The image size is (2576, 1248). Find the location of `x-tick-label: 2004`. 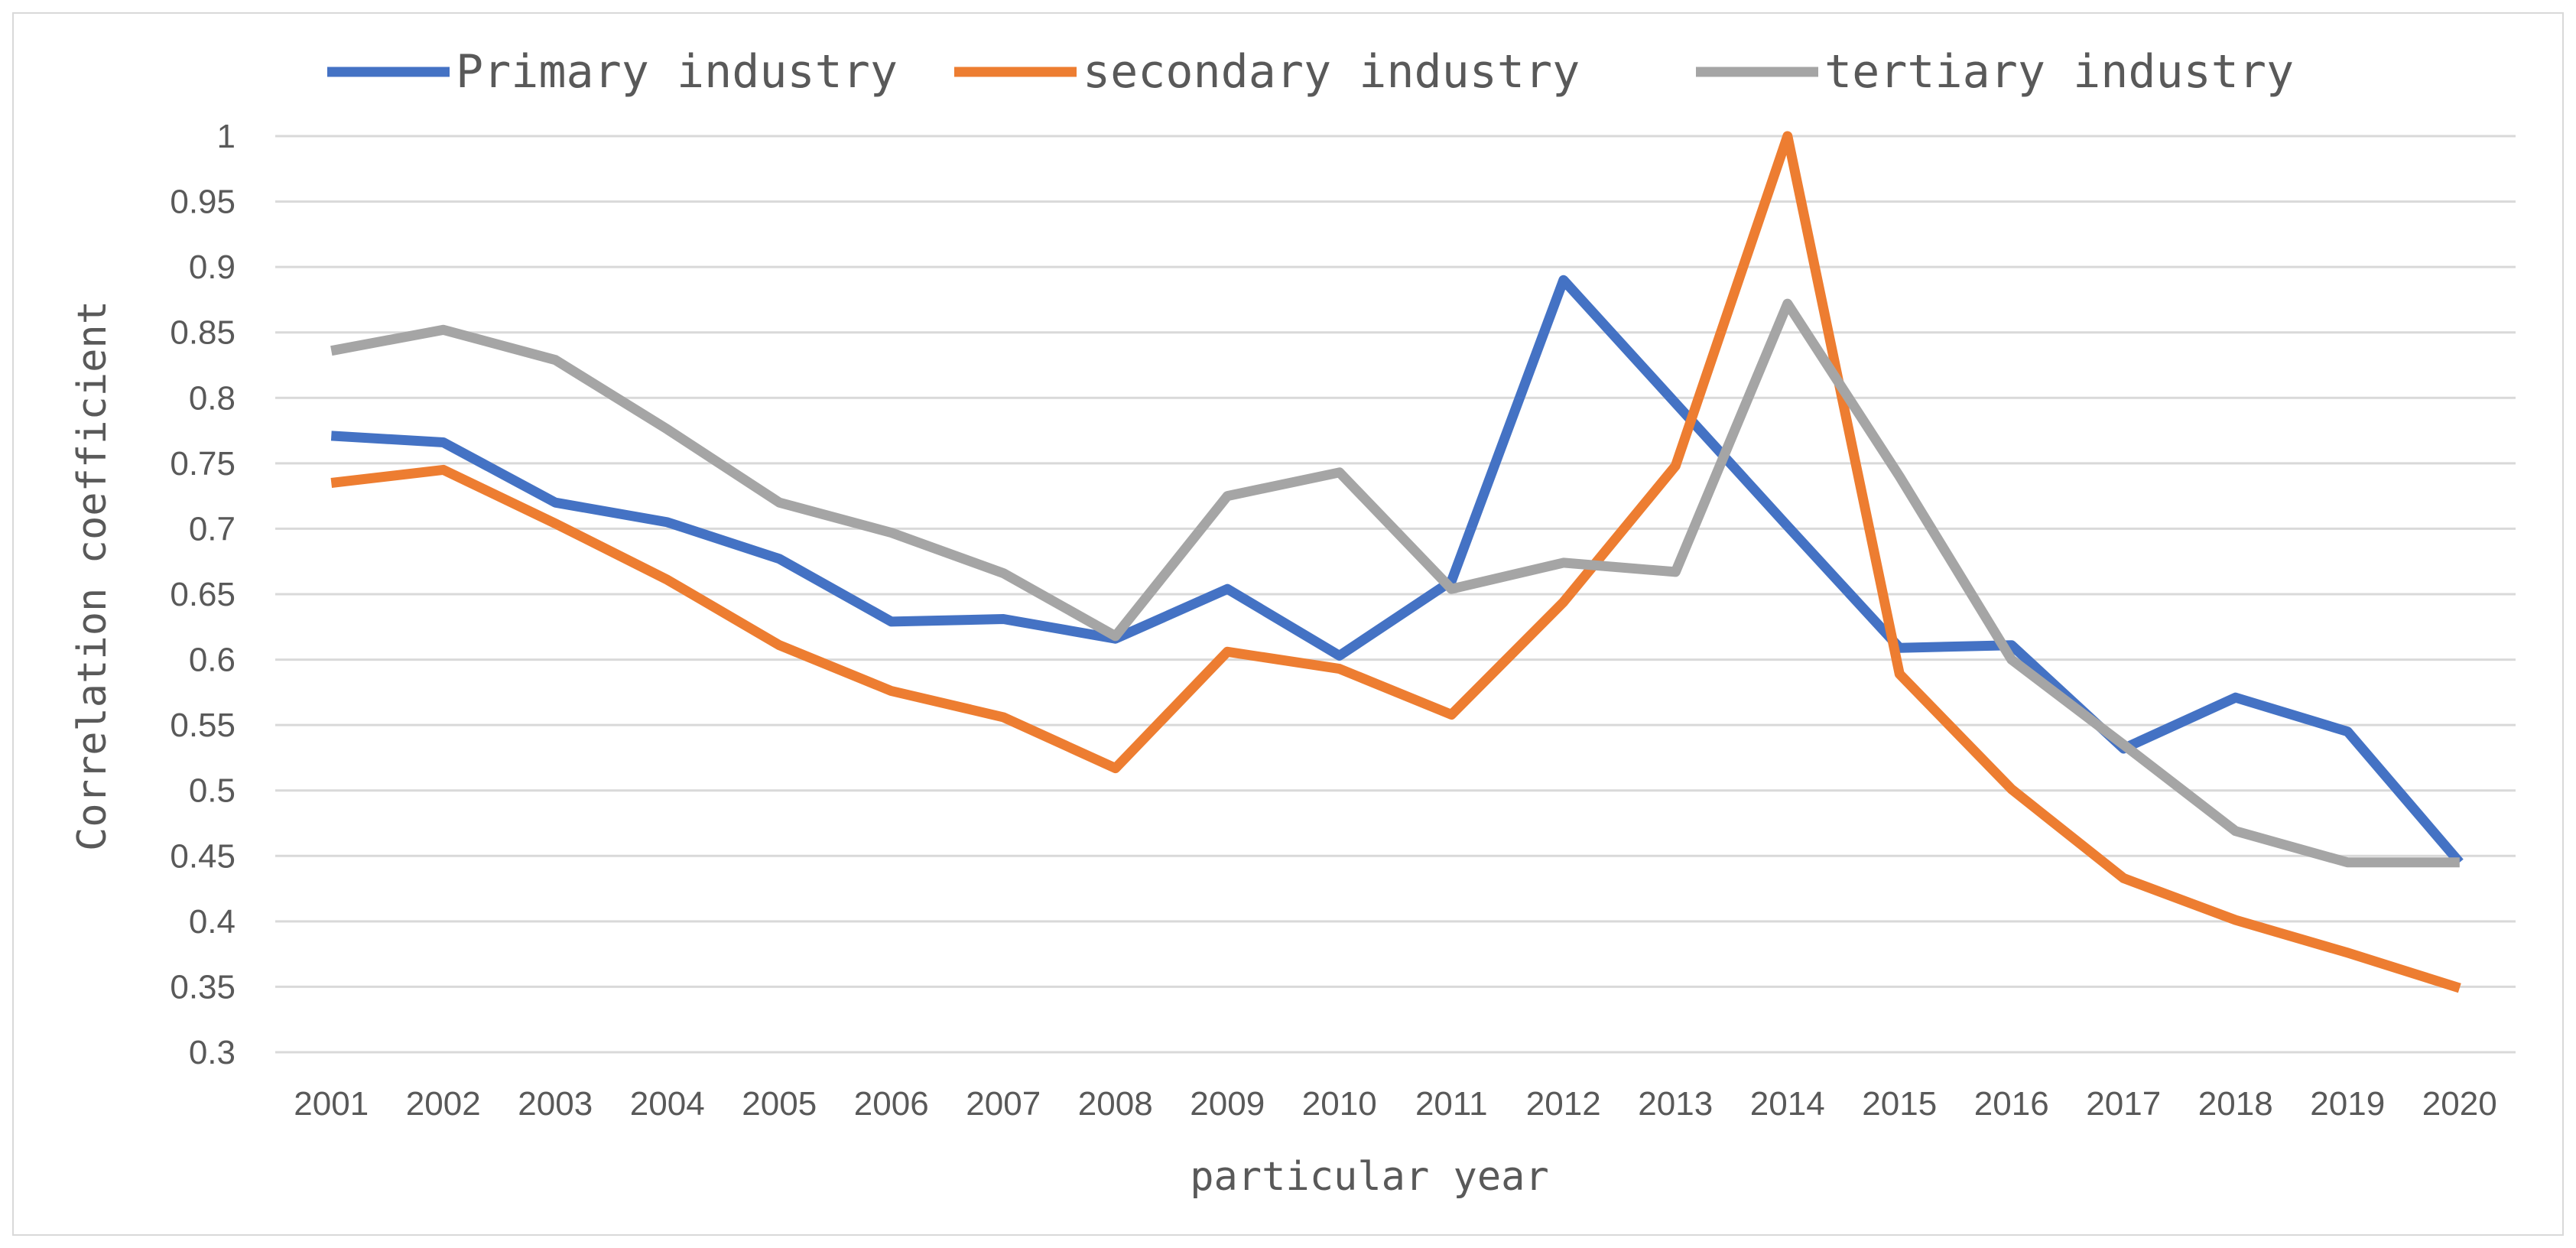

x-tick-label: 2004 is located at coordinates (667, 1104).